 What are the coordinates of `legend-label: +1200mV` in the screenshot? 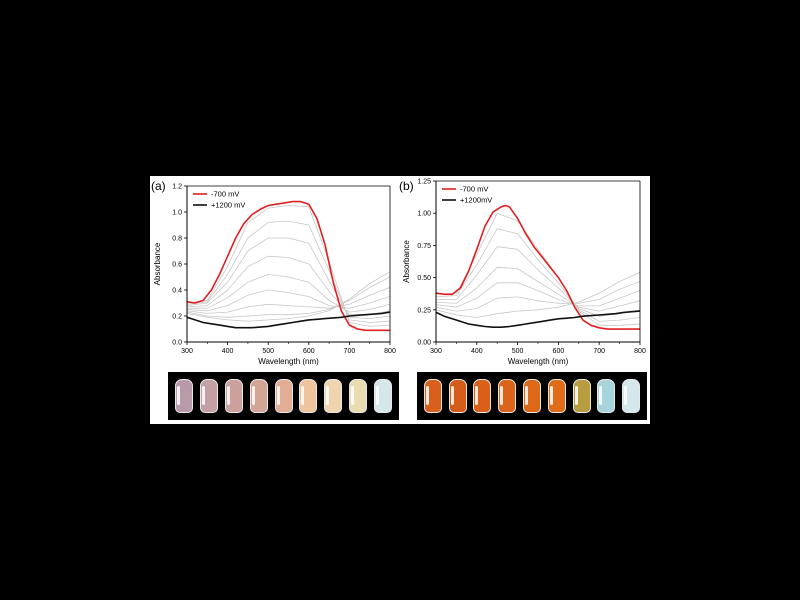 It's located at (476, 200).